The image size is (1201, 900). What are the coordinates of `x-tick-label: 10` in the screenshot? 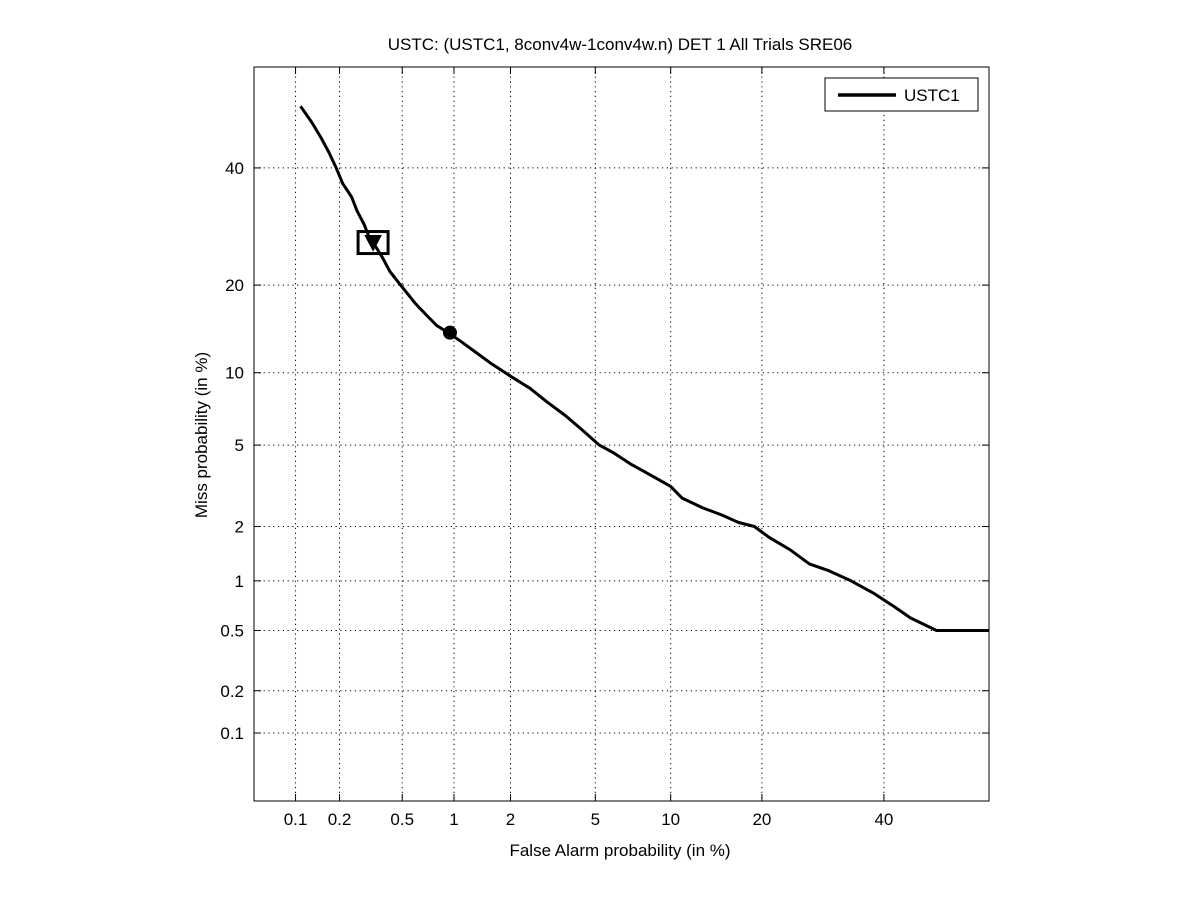 It's located at (670, 819).